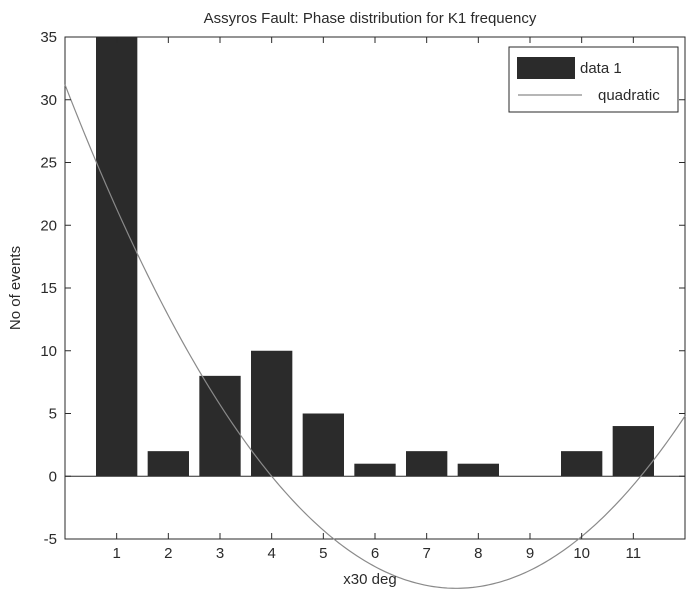  I want to click on x-tick-label: 7, so click(426, 553).